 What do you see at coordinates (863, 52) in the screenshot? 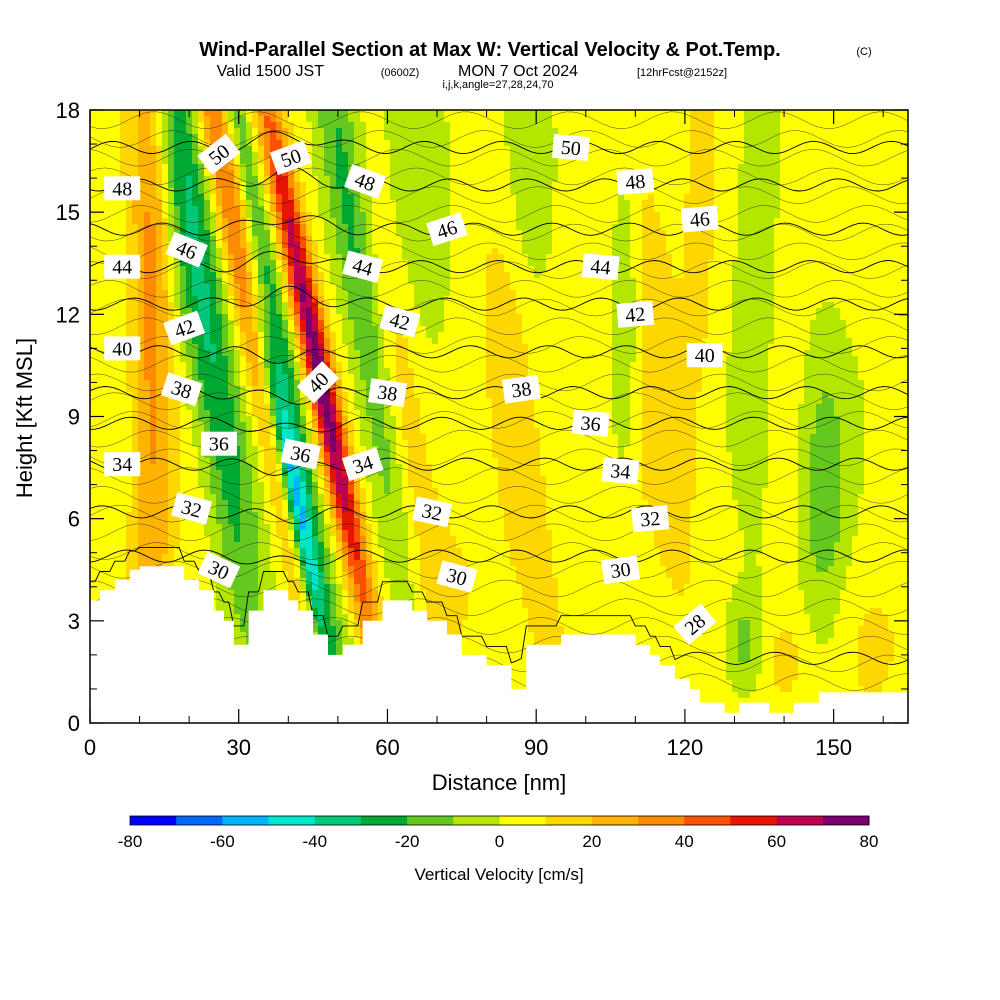
I see `copyright-mark: (C)` at bounding box center [863, 52].